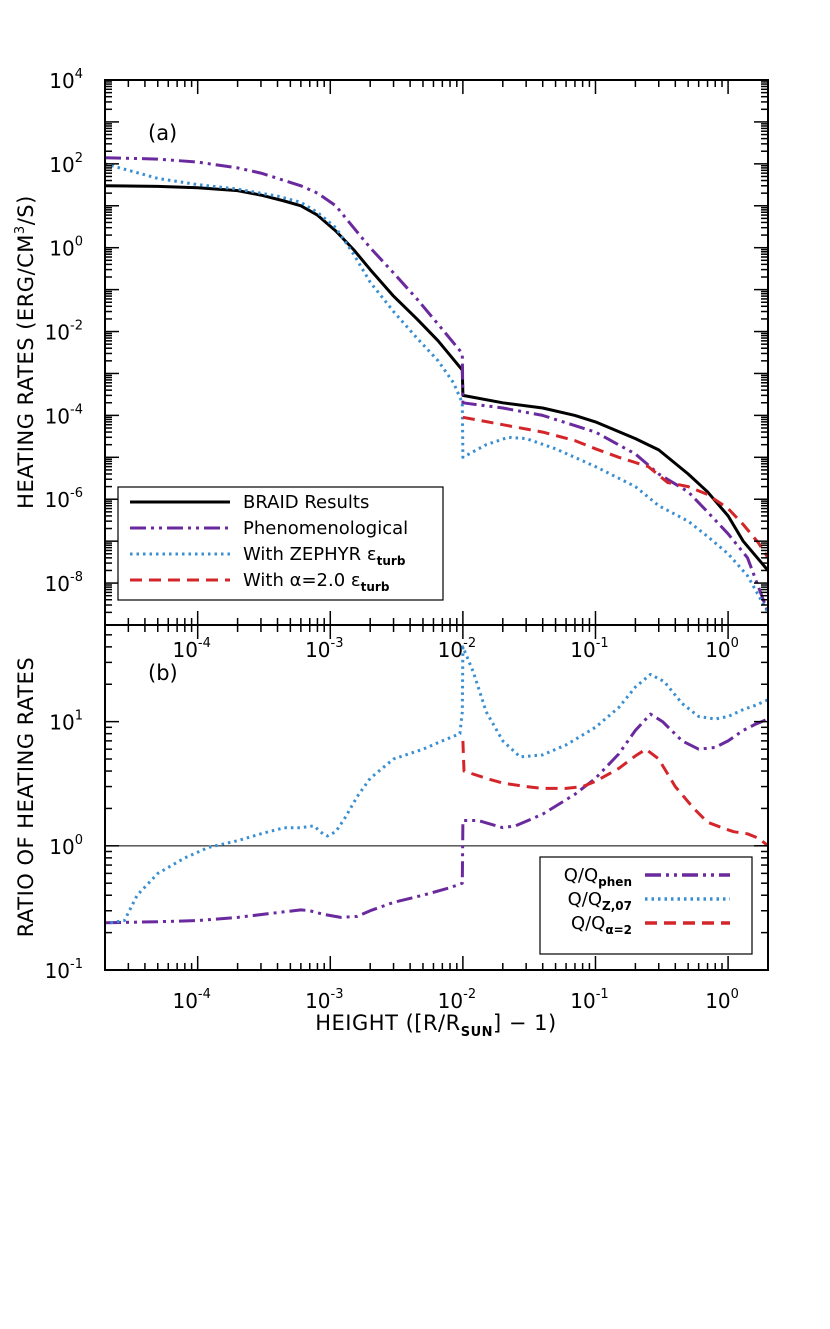 This screenshot has height=1329, width=830. I want to click on series-line-phen, so click(436, 818).